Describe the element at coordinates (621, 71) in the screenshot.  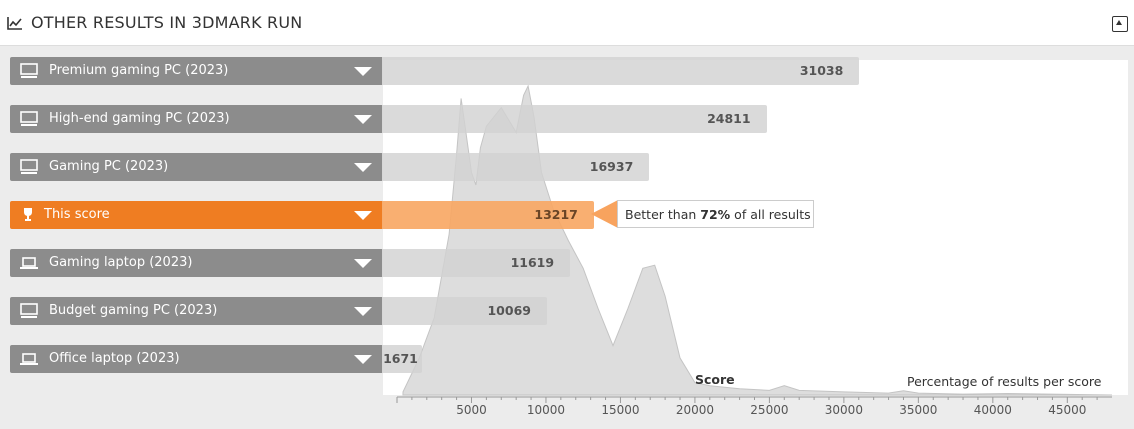
I see `score-bar-1: 31038` at that location.